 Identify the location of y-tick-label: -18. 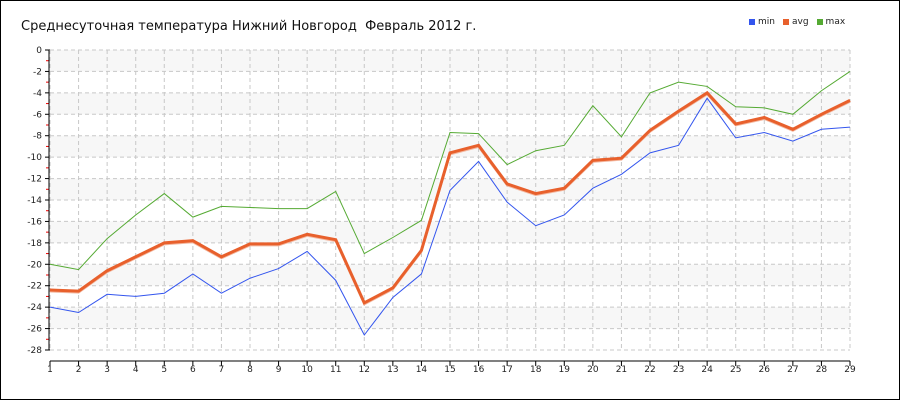
(34, 244).